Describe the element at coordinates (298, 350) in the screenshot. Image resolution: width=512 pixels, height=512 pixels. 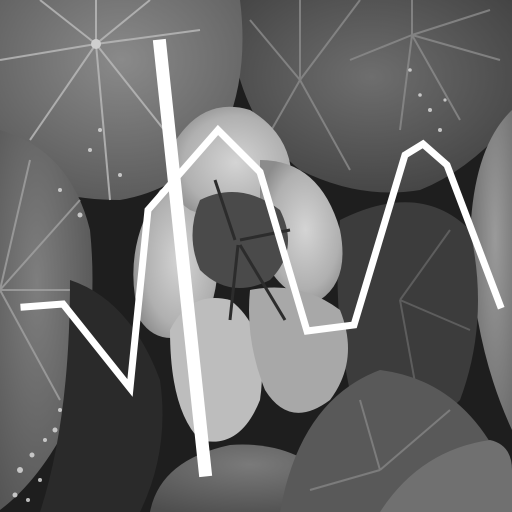
I see `petal-bottom-right` at that location.